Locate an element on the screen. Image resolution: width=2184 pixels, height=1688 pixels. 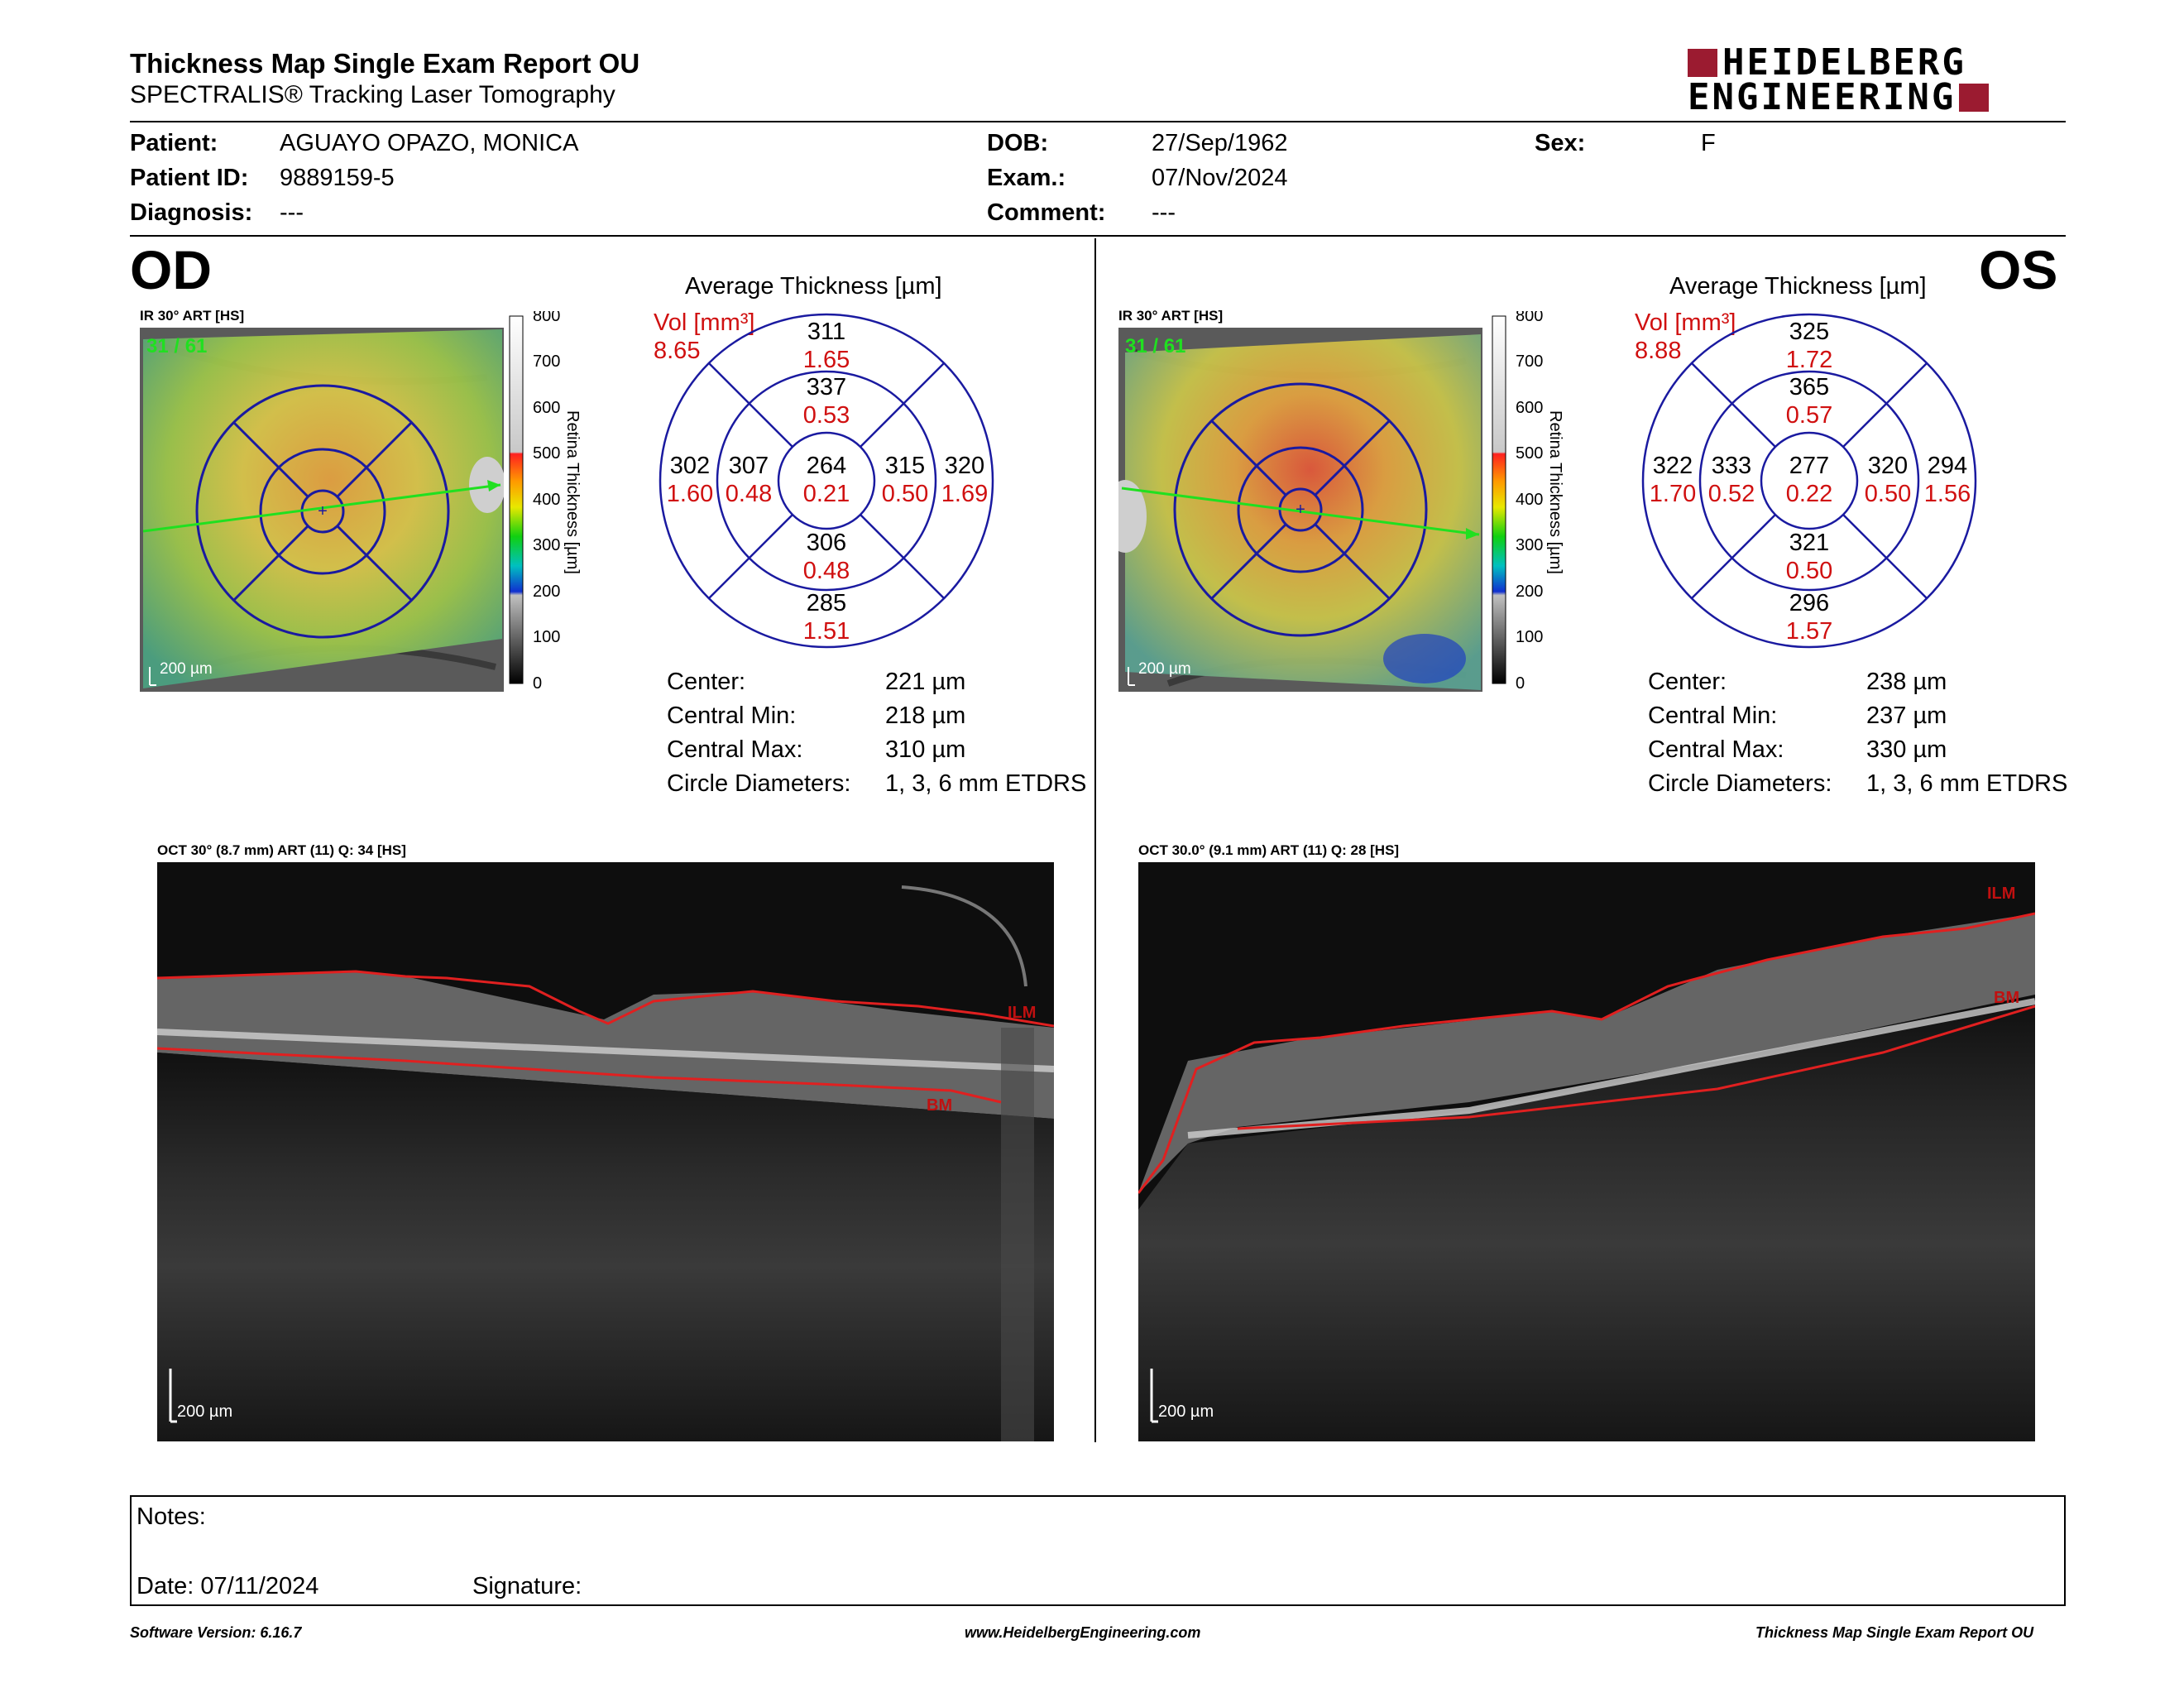
od-outer-left-thickness: 302 is located at coordinates (690, 466).